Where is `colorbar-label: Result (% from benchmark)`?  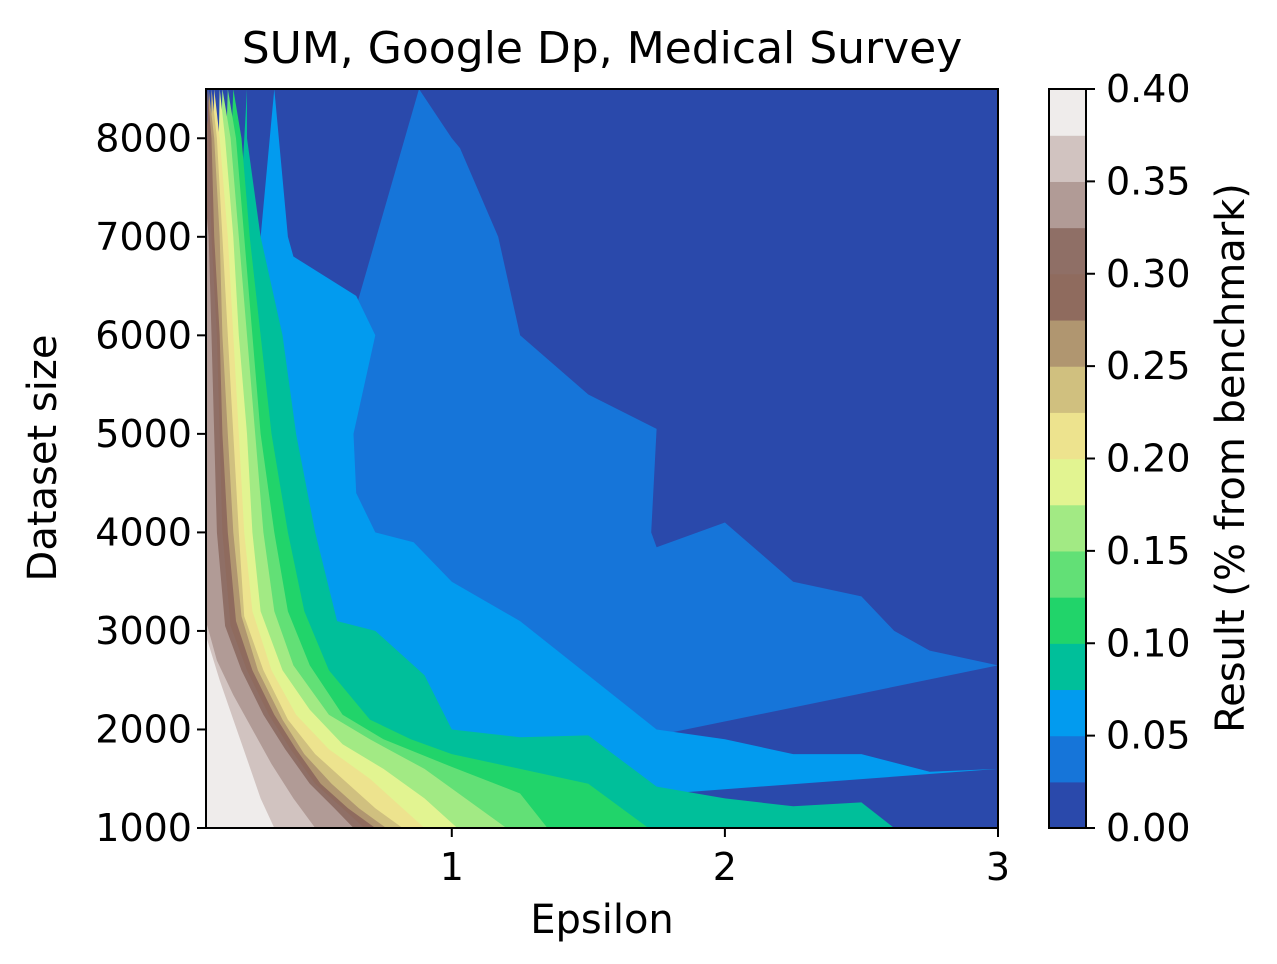
colorbar-label: Result (% from benchmark) is located at coordinates (1231, 458).